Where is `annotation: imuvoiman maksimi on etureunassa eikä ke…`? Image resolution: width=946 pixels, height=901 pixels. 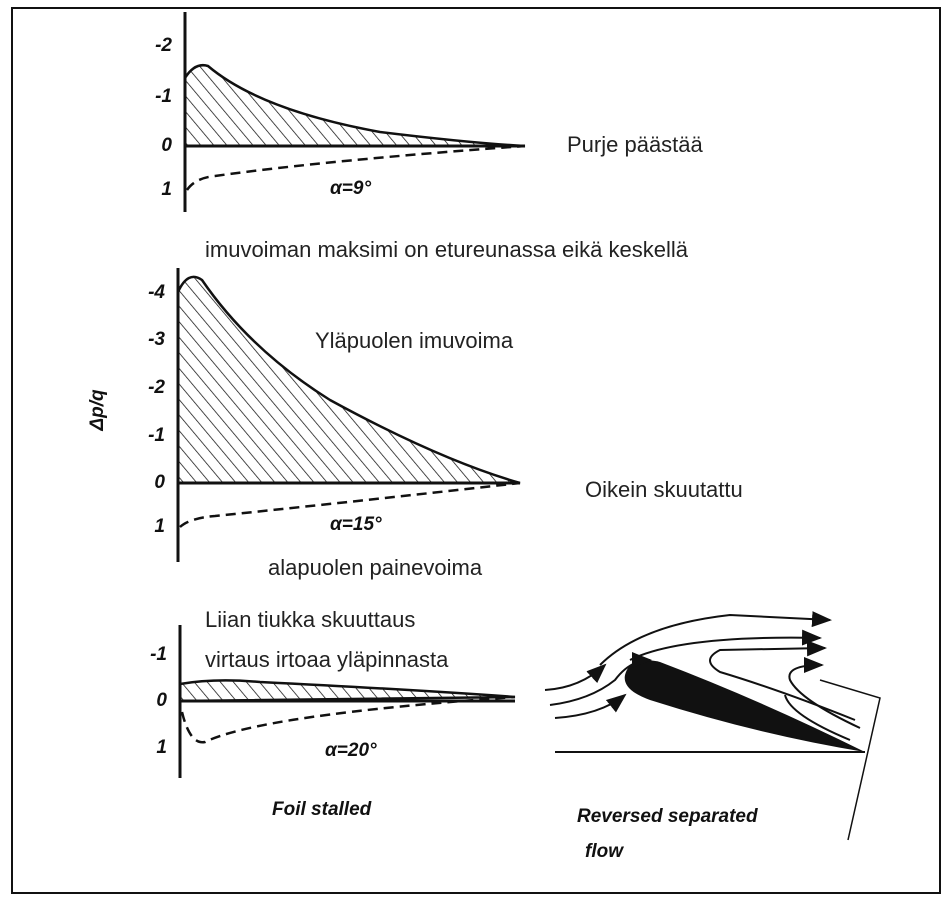 annotation: imuvoiman maksimi on etureunassa eikä ke… is located at coordinates (447, 249).